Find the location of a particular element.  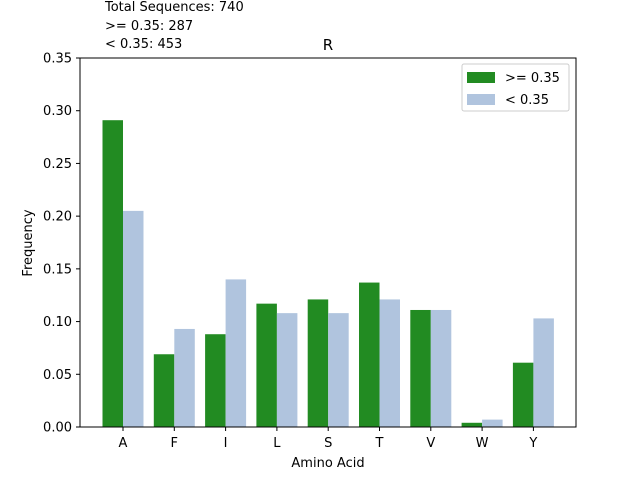

x-tick-label: A is located at coordinates (123, 443).